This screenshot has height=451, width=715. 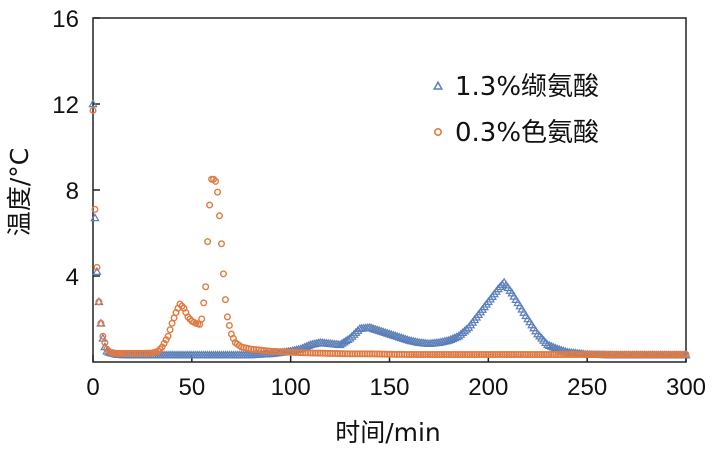 What do you see at coordinates (438, 85) in the screenshot?
I see `legend-marker-triangle` at bounding box center [438, 85].